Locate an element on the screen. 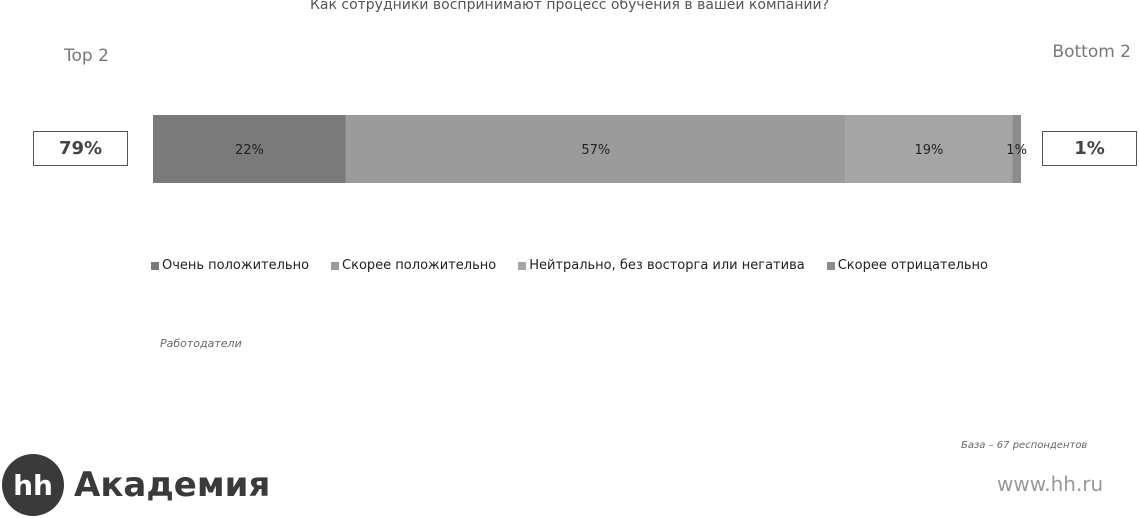 This screenshot has width=1139, height=518. legend-label: Очень положительно is located at coordinates (235, 265).